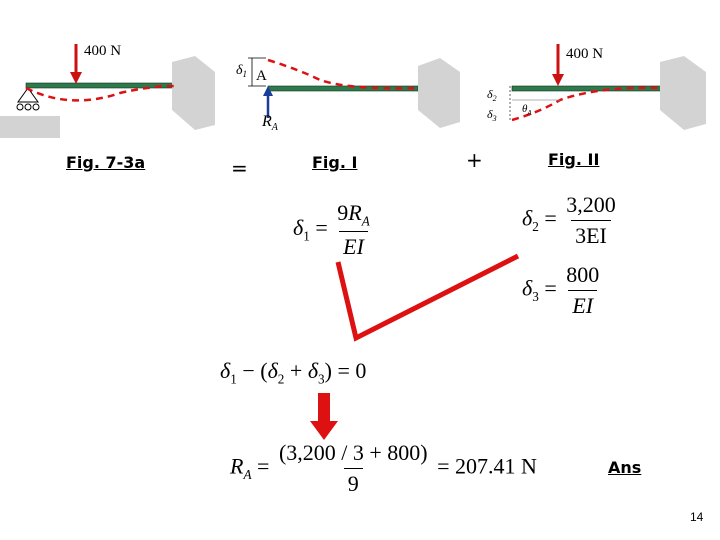 Image resolution: width=720 pixels, height=540 pixels. I want to click on reaction-arrowhead, so click(268, 91).